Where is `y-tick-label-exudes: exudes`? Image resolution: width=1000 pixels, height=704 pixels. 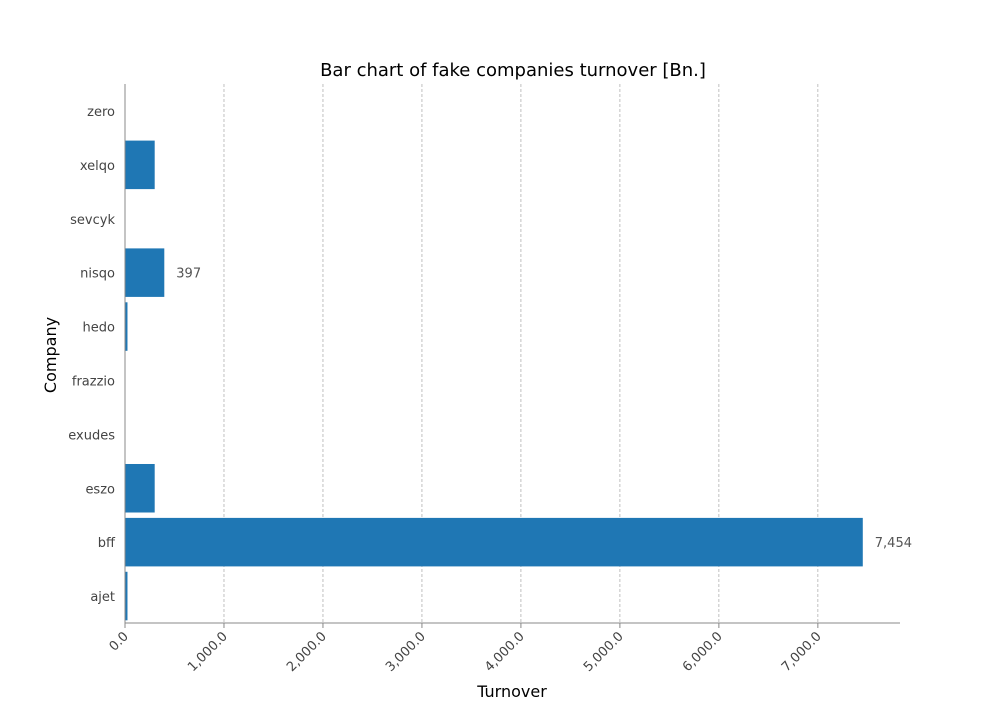
y-tick-label-exudes: exudes is located at coordinates (91, 435).